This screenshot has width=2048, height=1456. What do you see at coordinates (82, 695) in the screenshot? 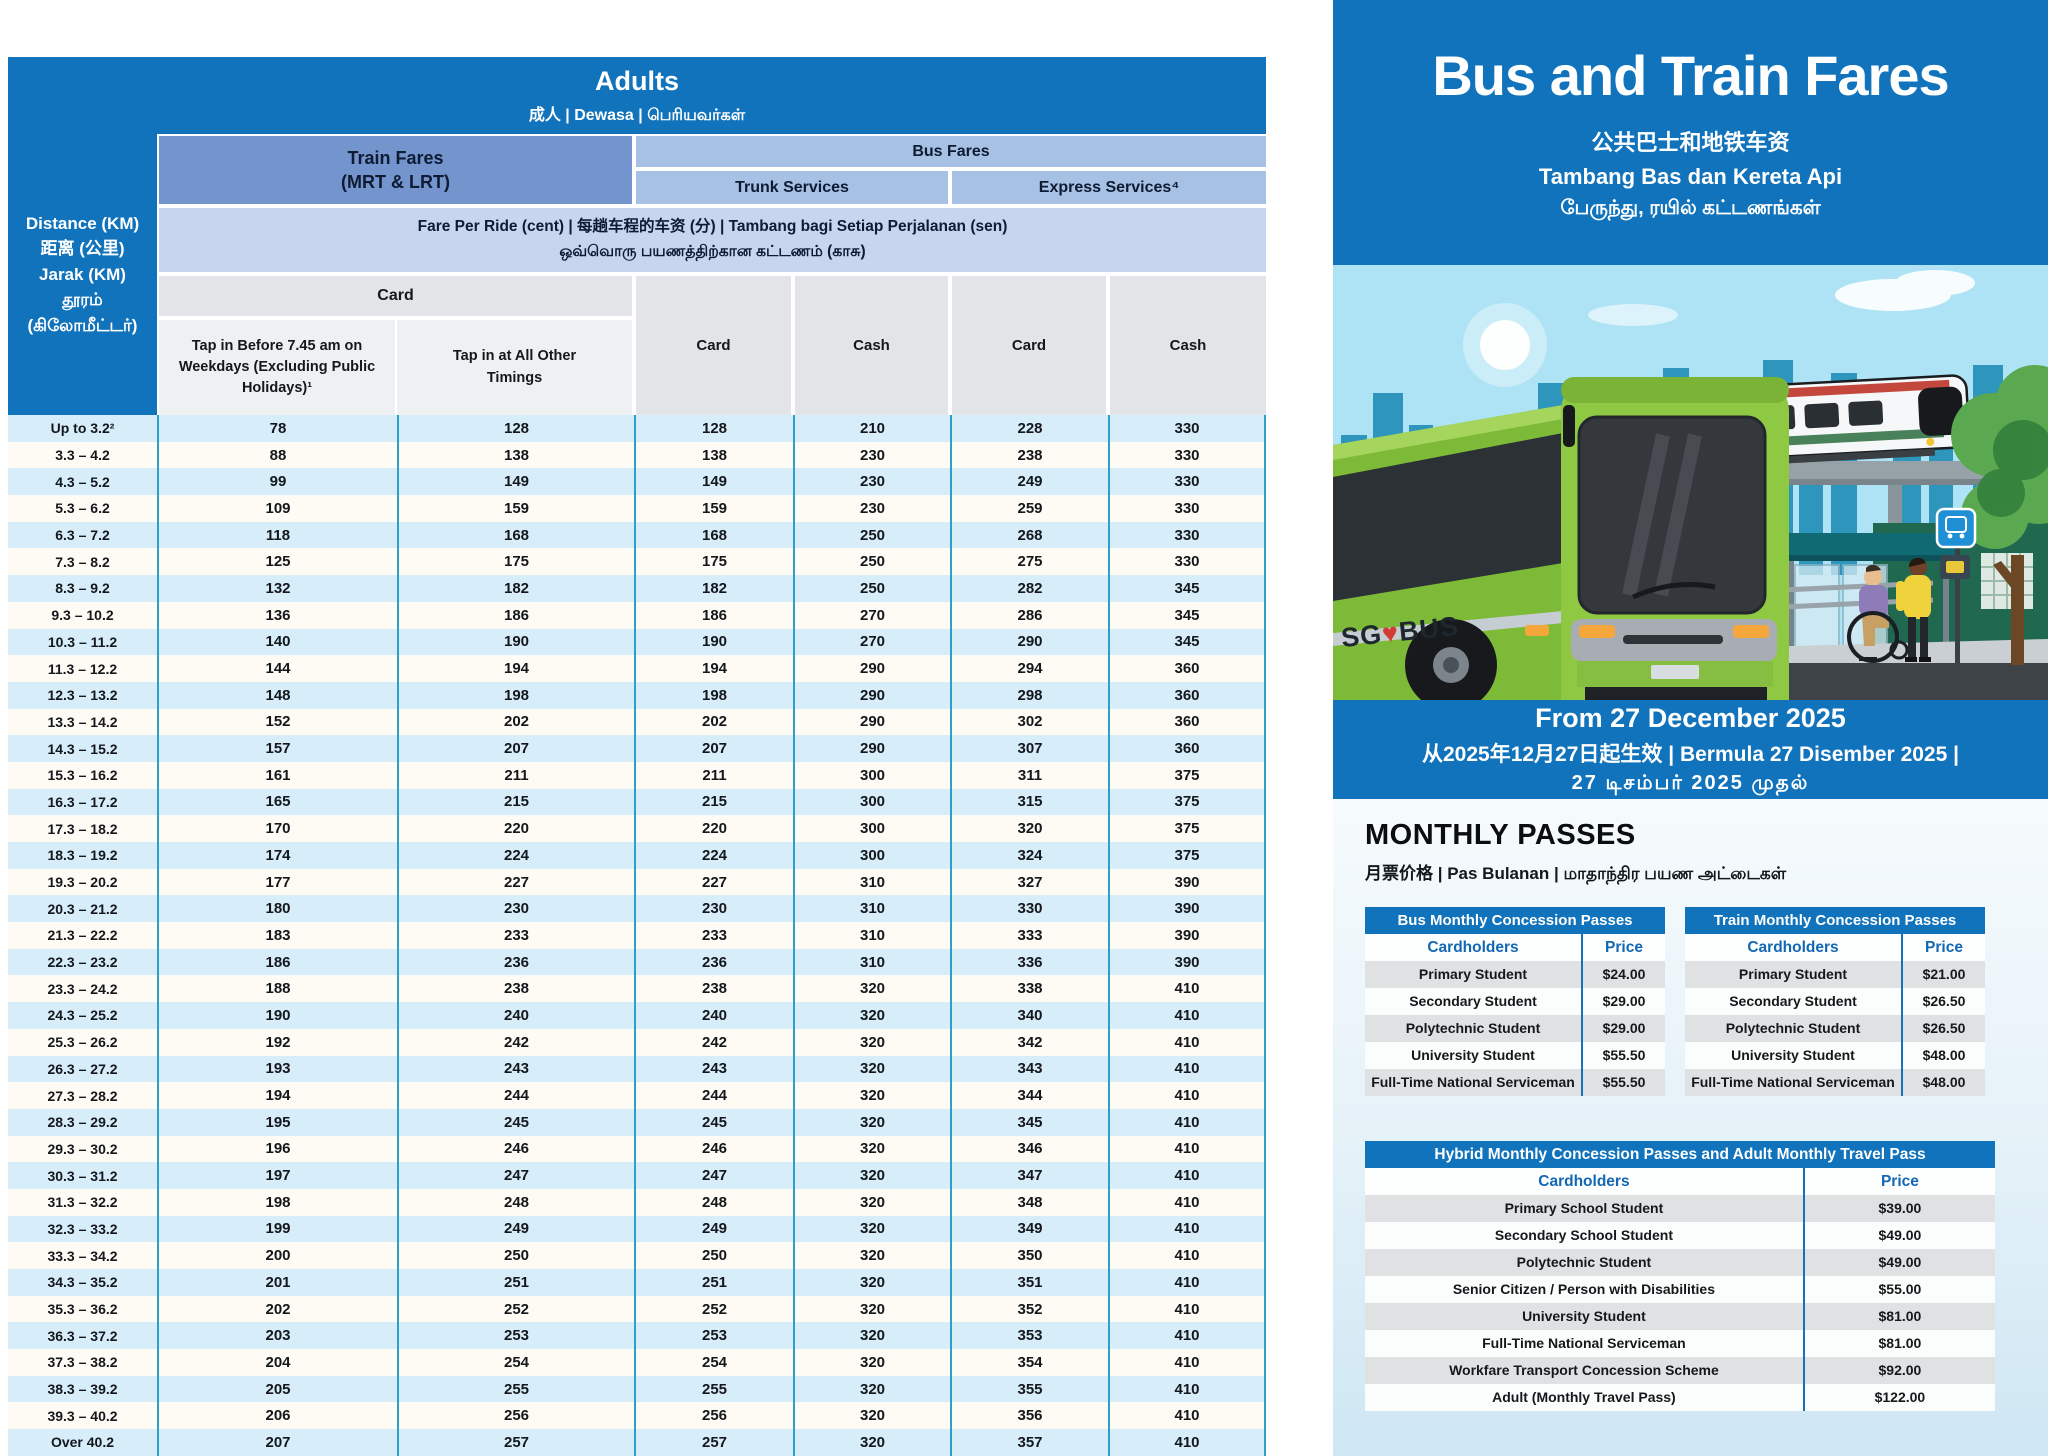
I see `distance-cell: 12.3 – 13.2` at bounding box center [82, 695].